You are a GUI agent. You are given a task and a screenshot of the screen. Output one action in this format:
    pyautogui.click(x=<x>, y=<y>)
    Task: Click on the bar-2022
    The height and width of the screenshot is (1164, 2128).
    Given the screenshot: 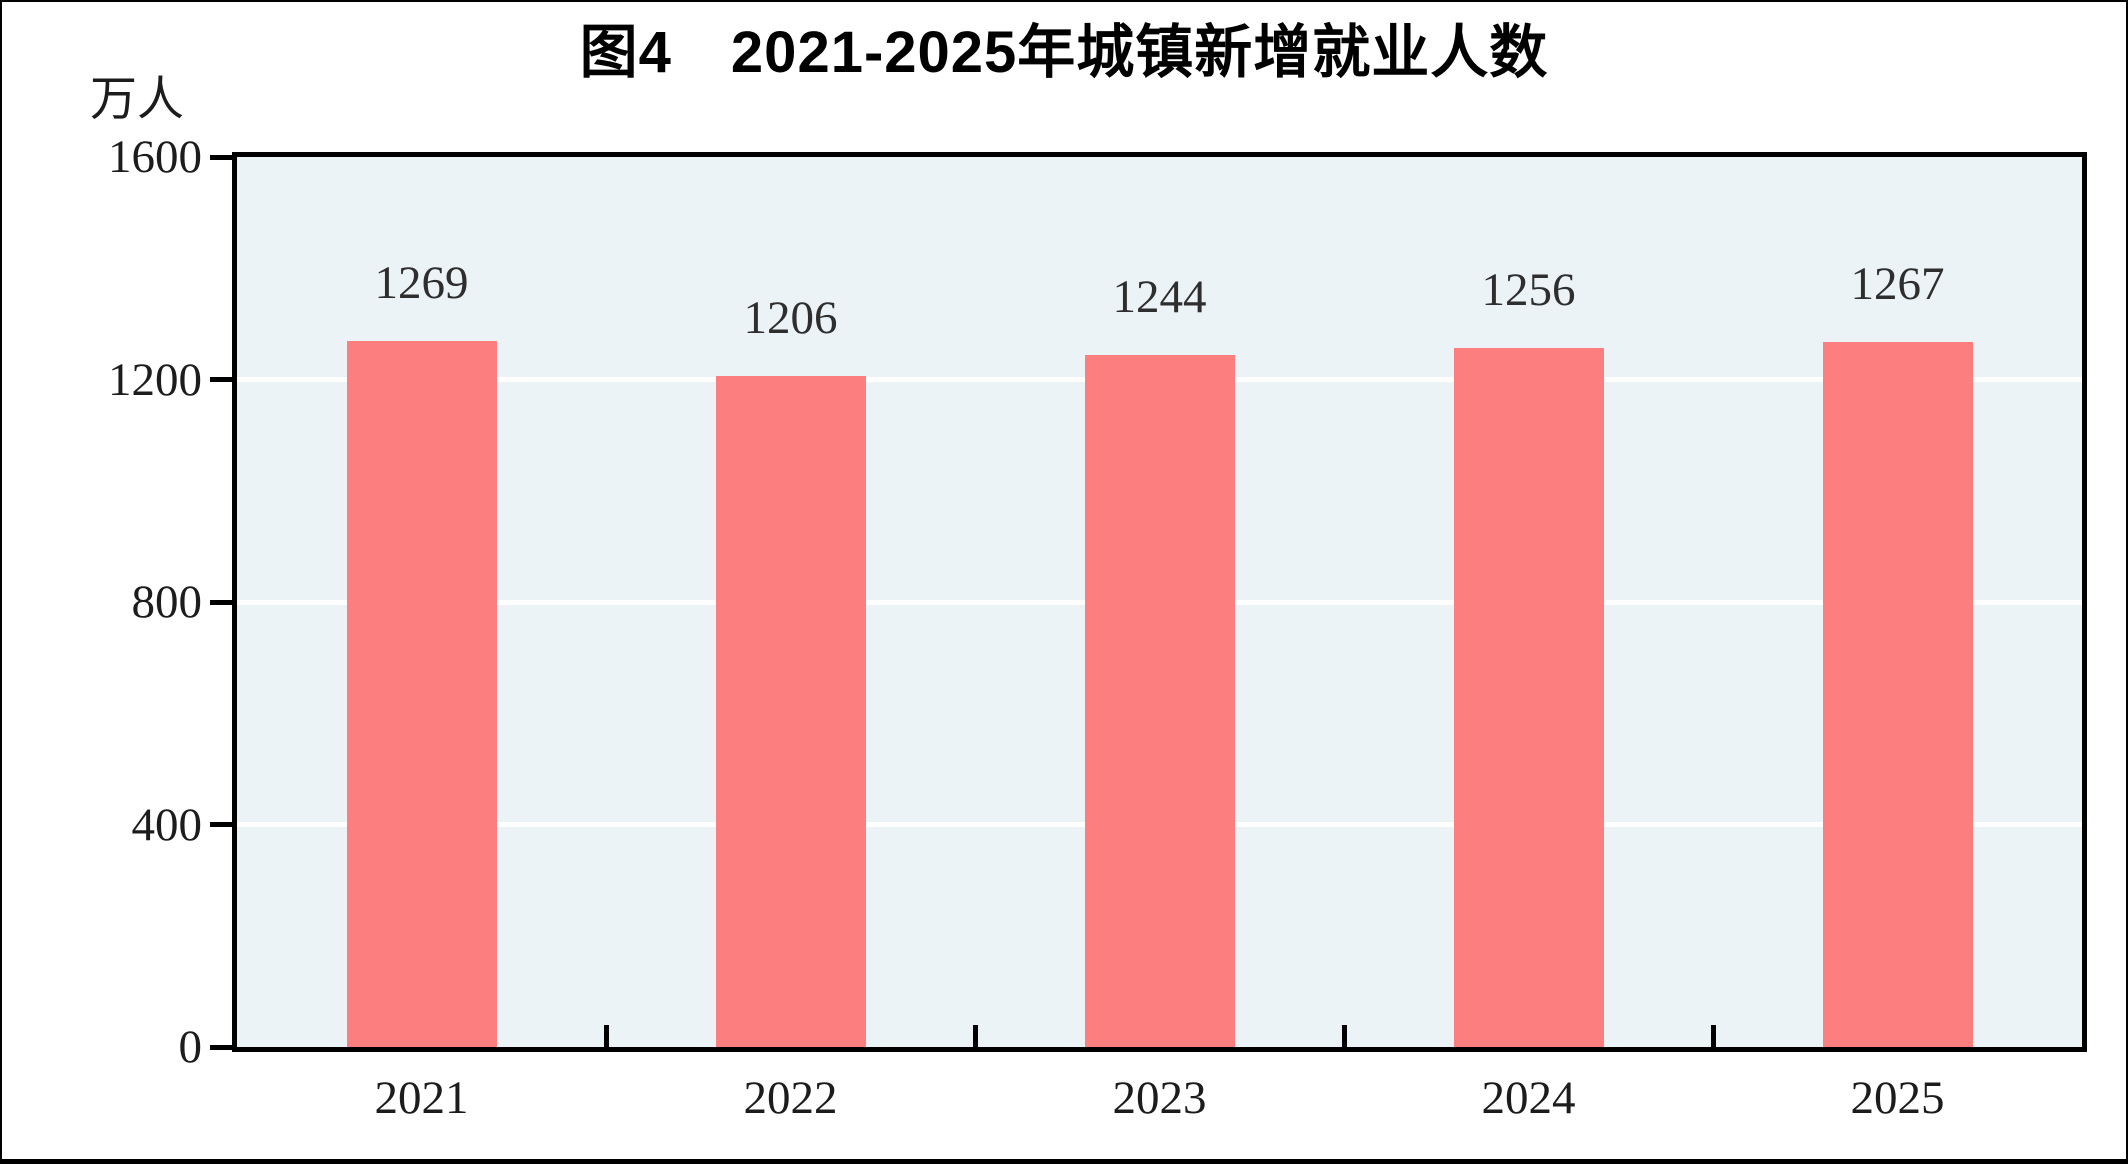 What is the action you would take?
    pyautogui.click(x=790, y=711)
    